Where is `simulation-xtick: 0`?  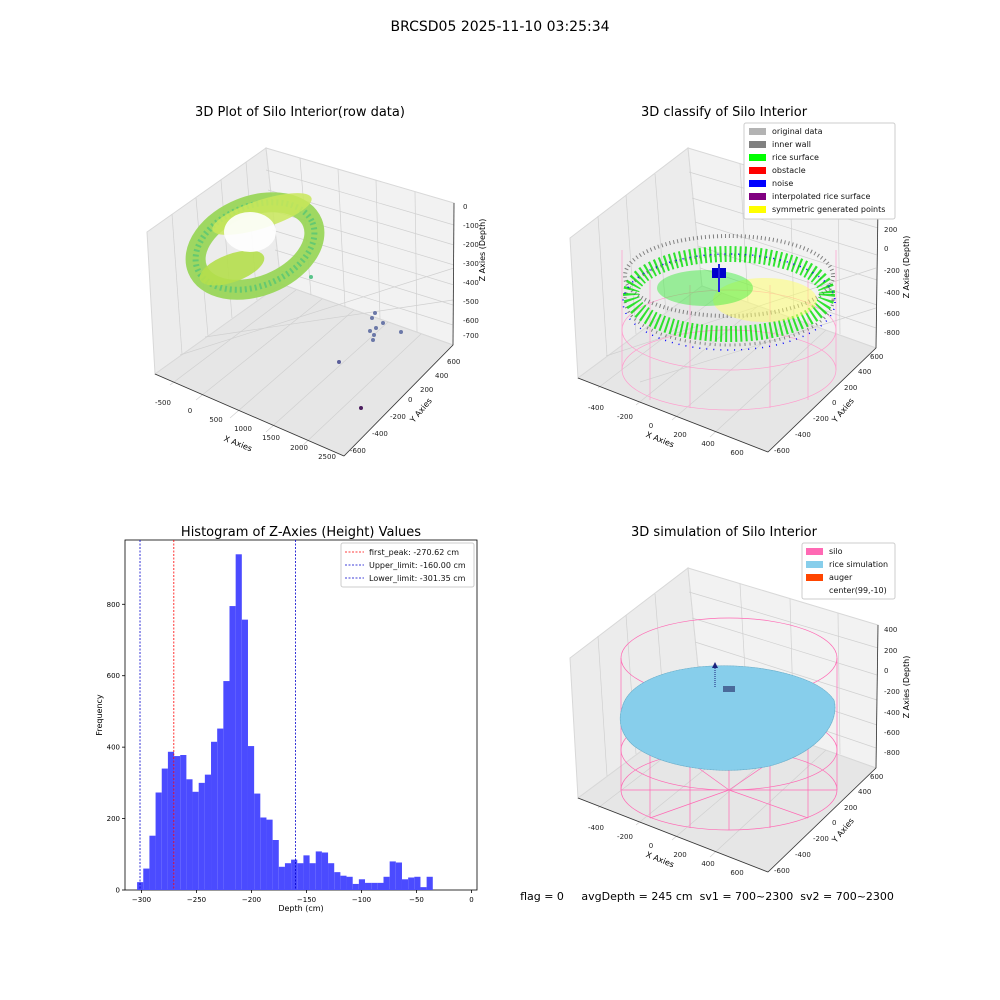
simulation-xtick: 0 is located at coordinates (651, 846).